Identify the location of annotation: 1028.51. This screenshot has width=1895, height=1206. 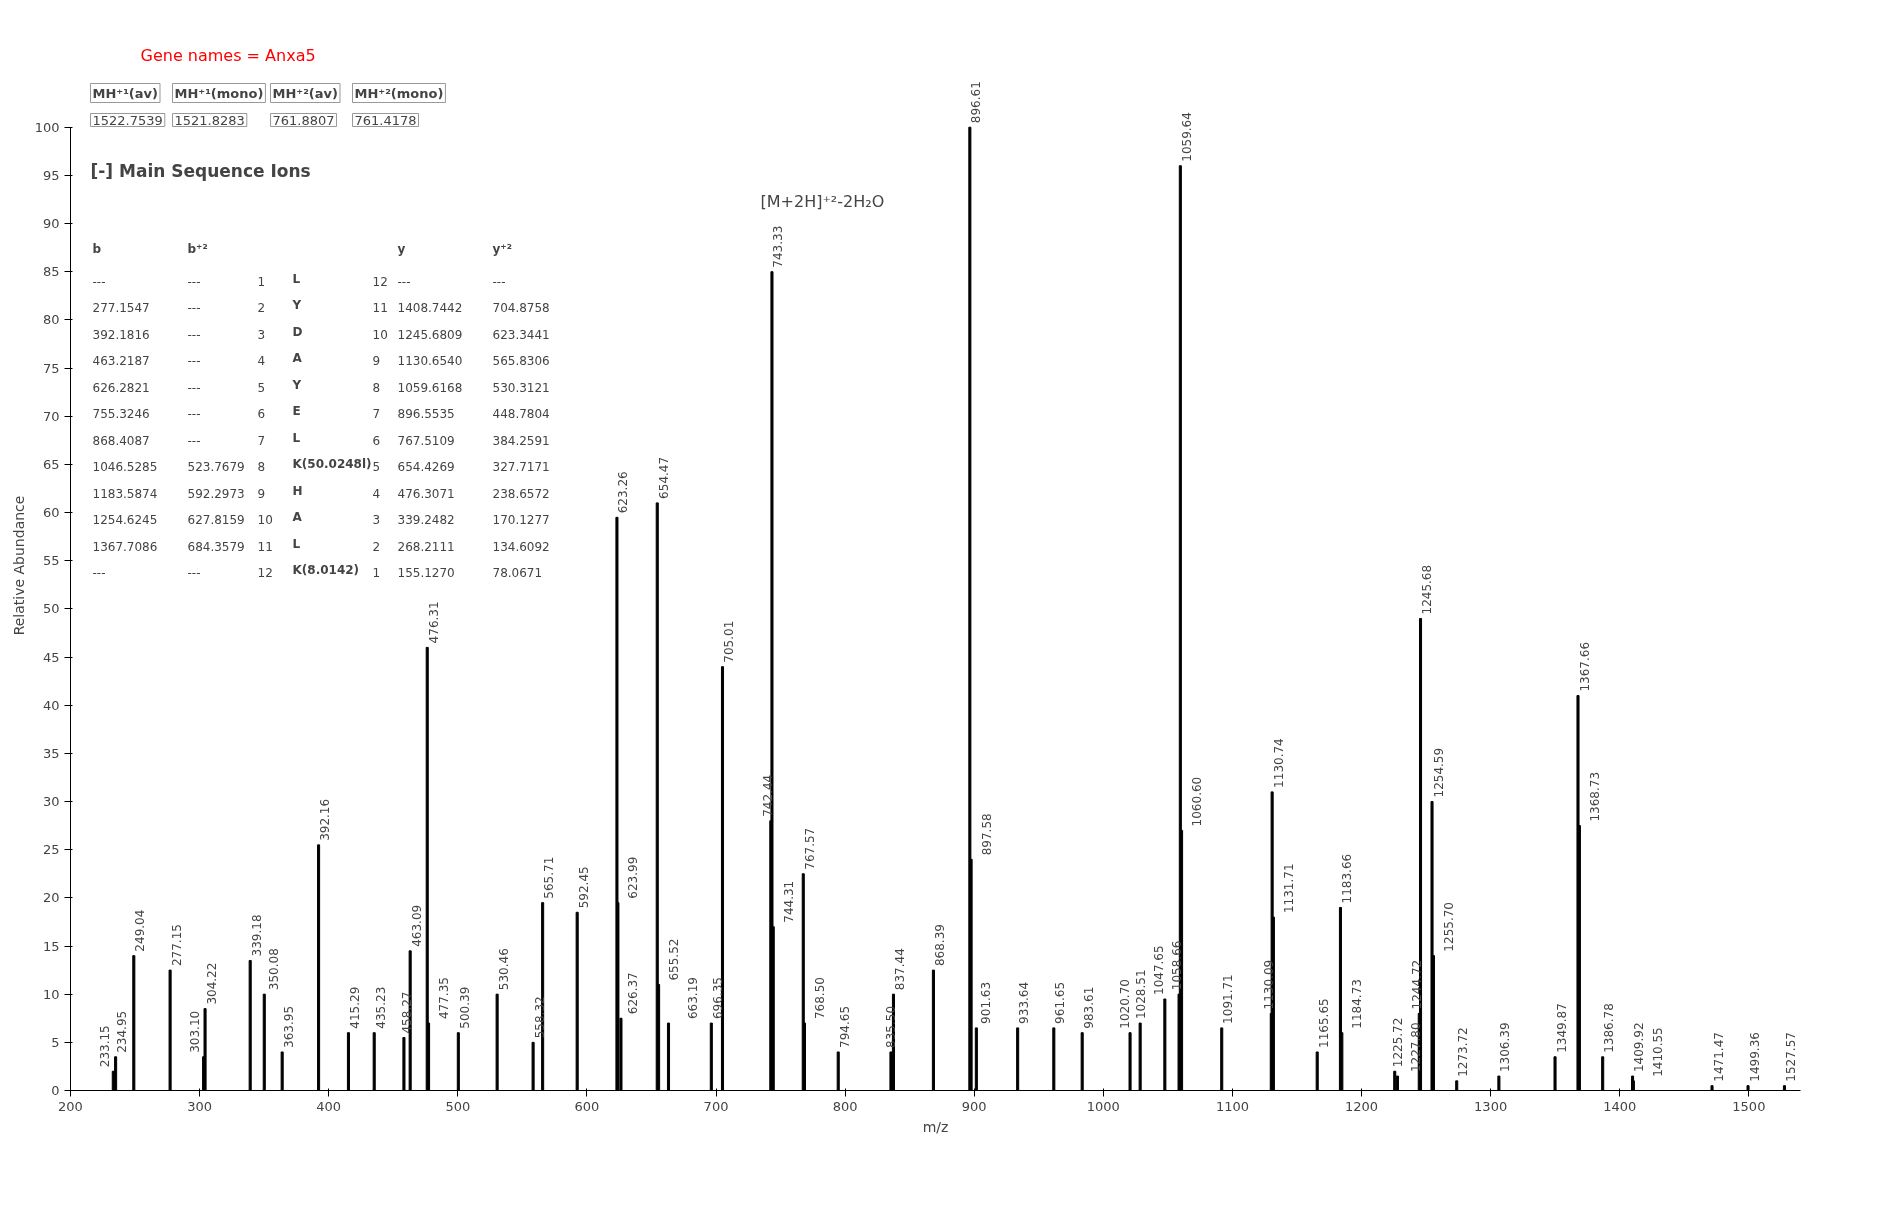
(1140, 994).